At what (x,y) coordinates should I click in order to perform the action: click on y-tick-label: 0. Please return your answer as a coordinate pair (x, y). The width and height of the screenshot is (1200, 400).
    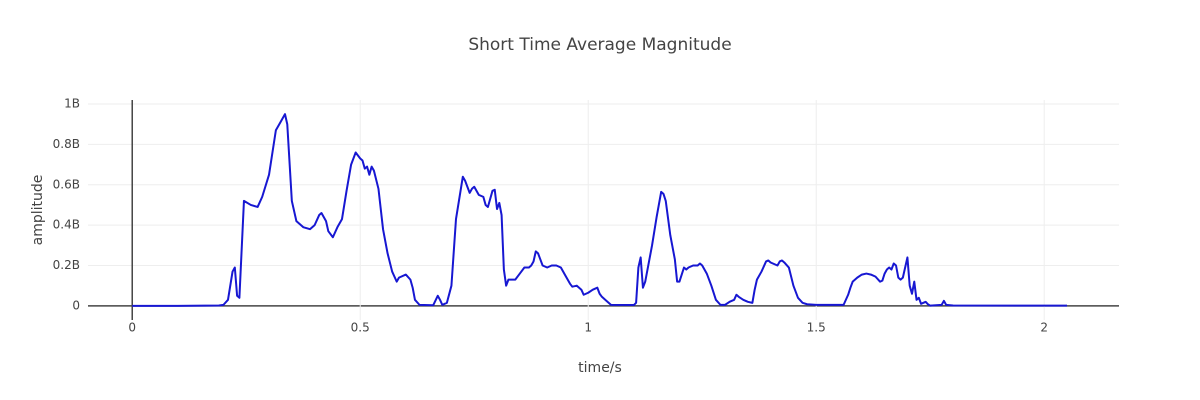
    Looking at the image, I should click on (76, 305).